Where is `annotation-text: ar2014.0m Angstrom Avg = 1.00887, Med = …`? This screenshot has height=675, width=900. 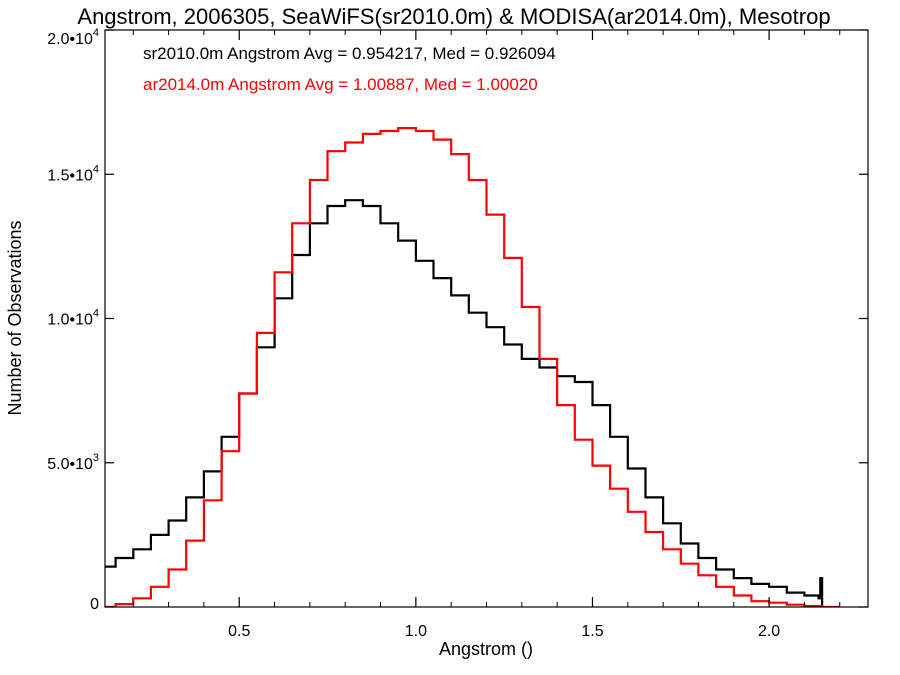 annotation-text: ar2014.0m Angstrom Avg = 1.00887, Med = … is located at coordinates (340, 84).